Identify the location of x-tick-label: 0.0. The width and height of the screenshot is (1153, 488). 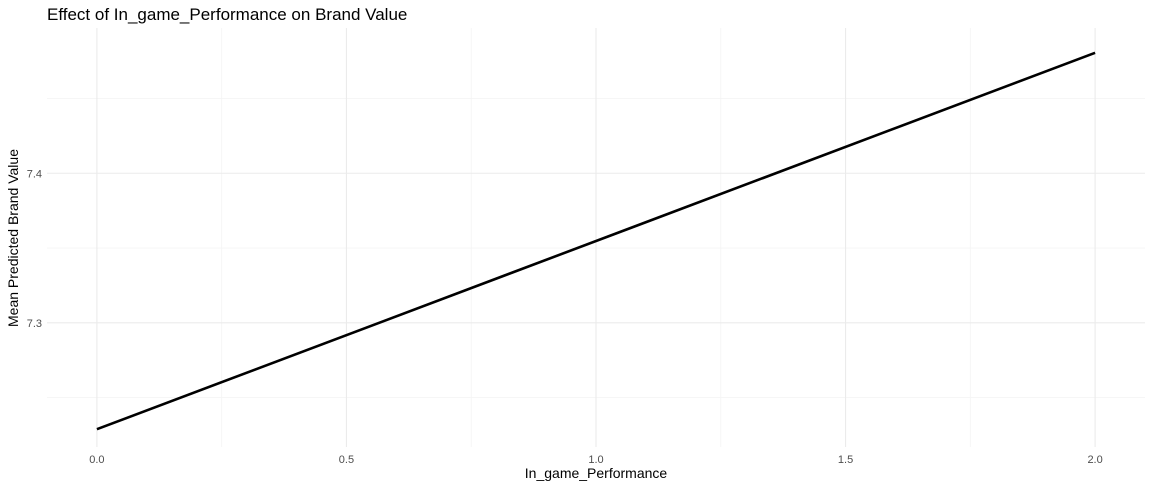
(96, 460).